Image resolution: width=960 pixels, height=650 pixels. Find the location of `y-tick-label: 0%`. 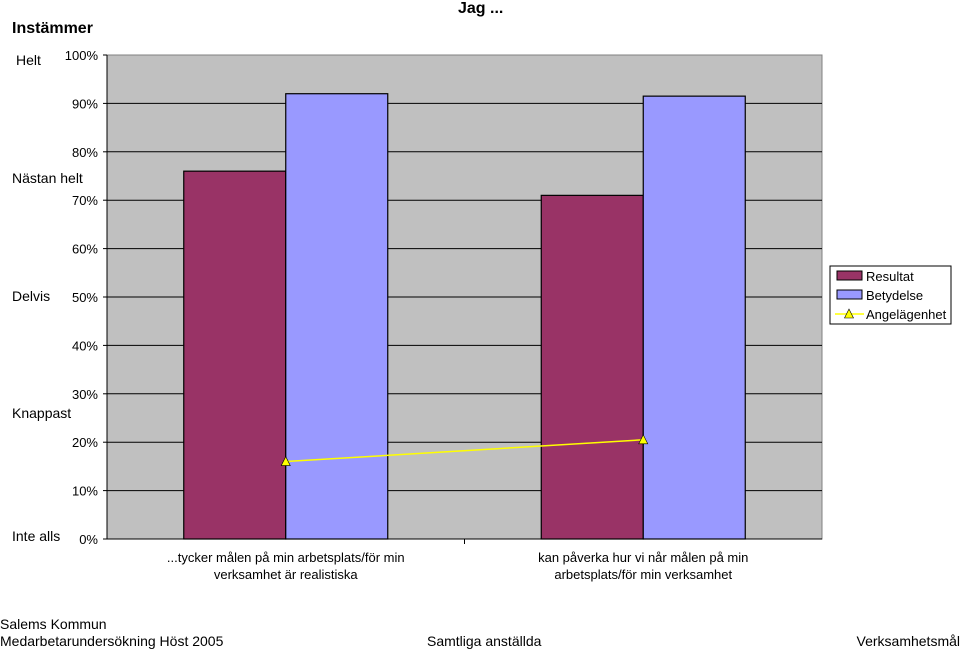

y-tick-label: 0% is located at coordinates (88, 539).